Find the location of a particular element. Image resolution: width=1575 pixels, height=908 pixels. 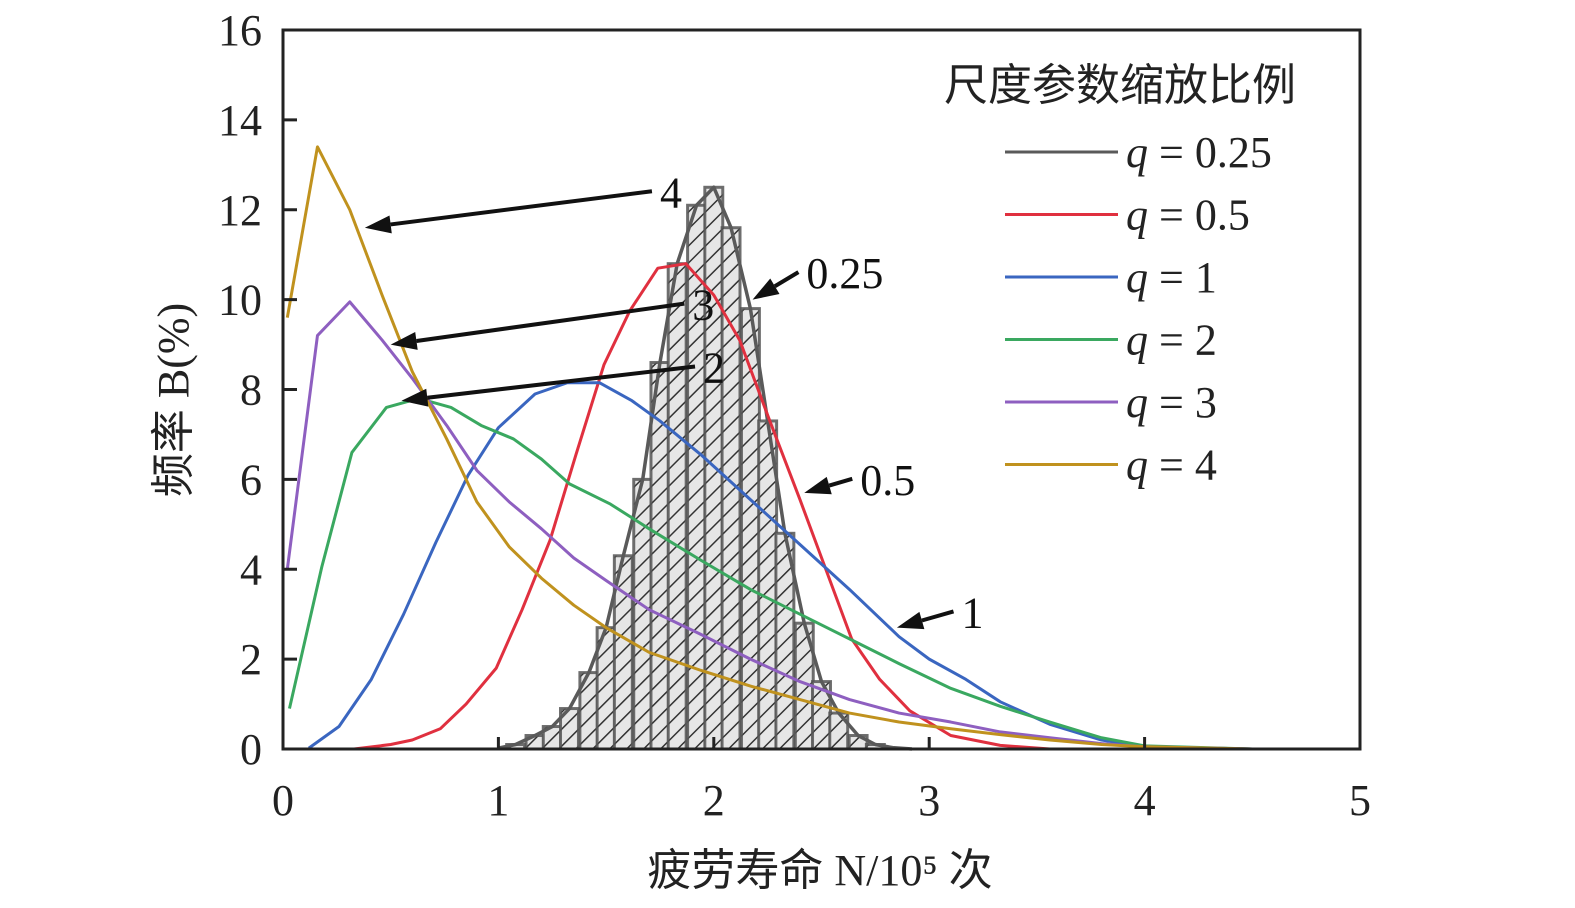

legend-entry: q = 0.5 is located at coordinates (1127, 215).